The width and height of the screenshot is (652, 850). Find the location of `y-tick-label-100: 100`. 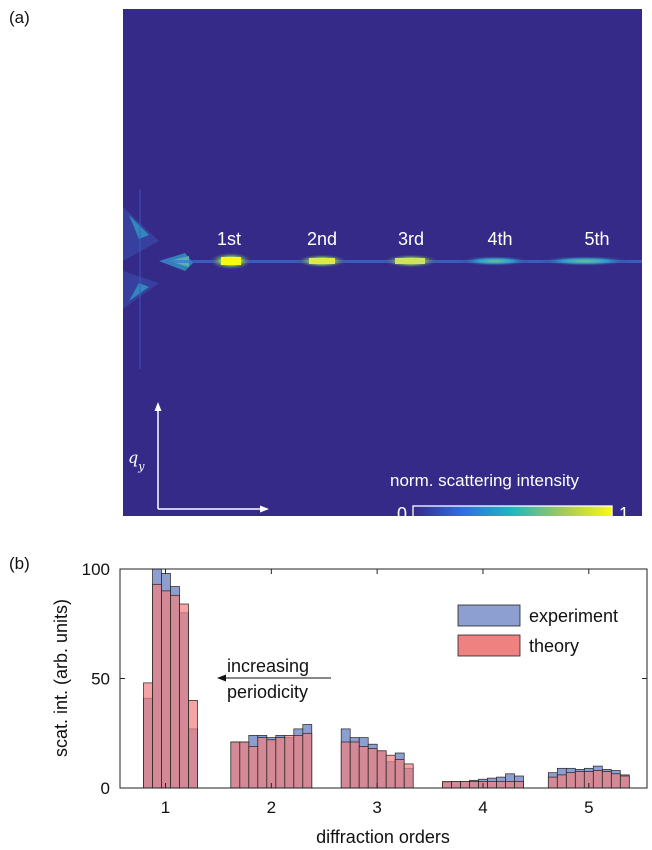

y-tick-label-100: 100 is located at coordinates (96, 569).